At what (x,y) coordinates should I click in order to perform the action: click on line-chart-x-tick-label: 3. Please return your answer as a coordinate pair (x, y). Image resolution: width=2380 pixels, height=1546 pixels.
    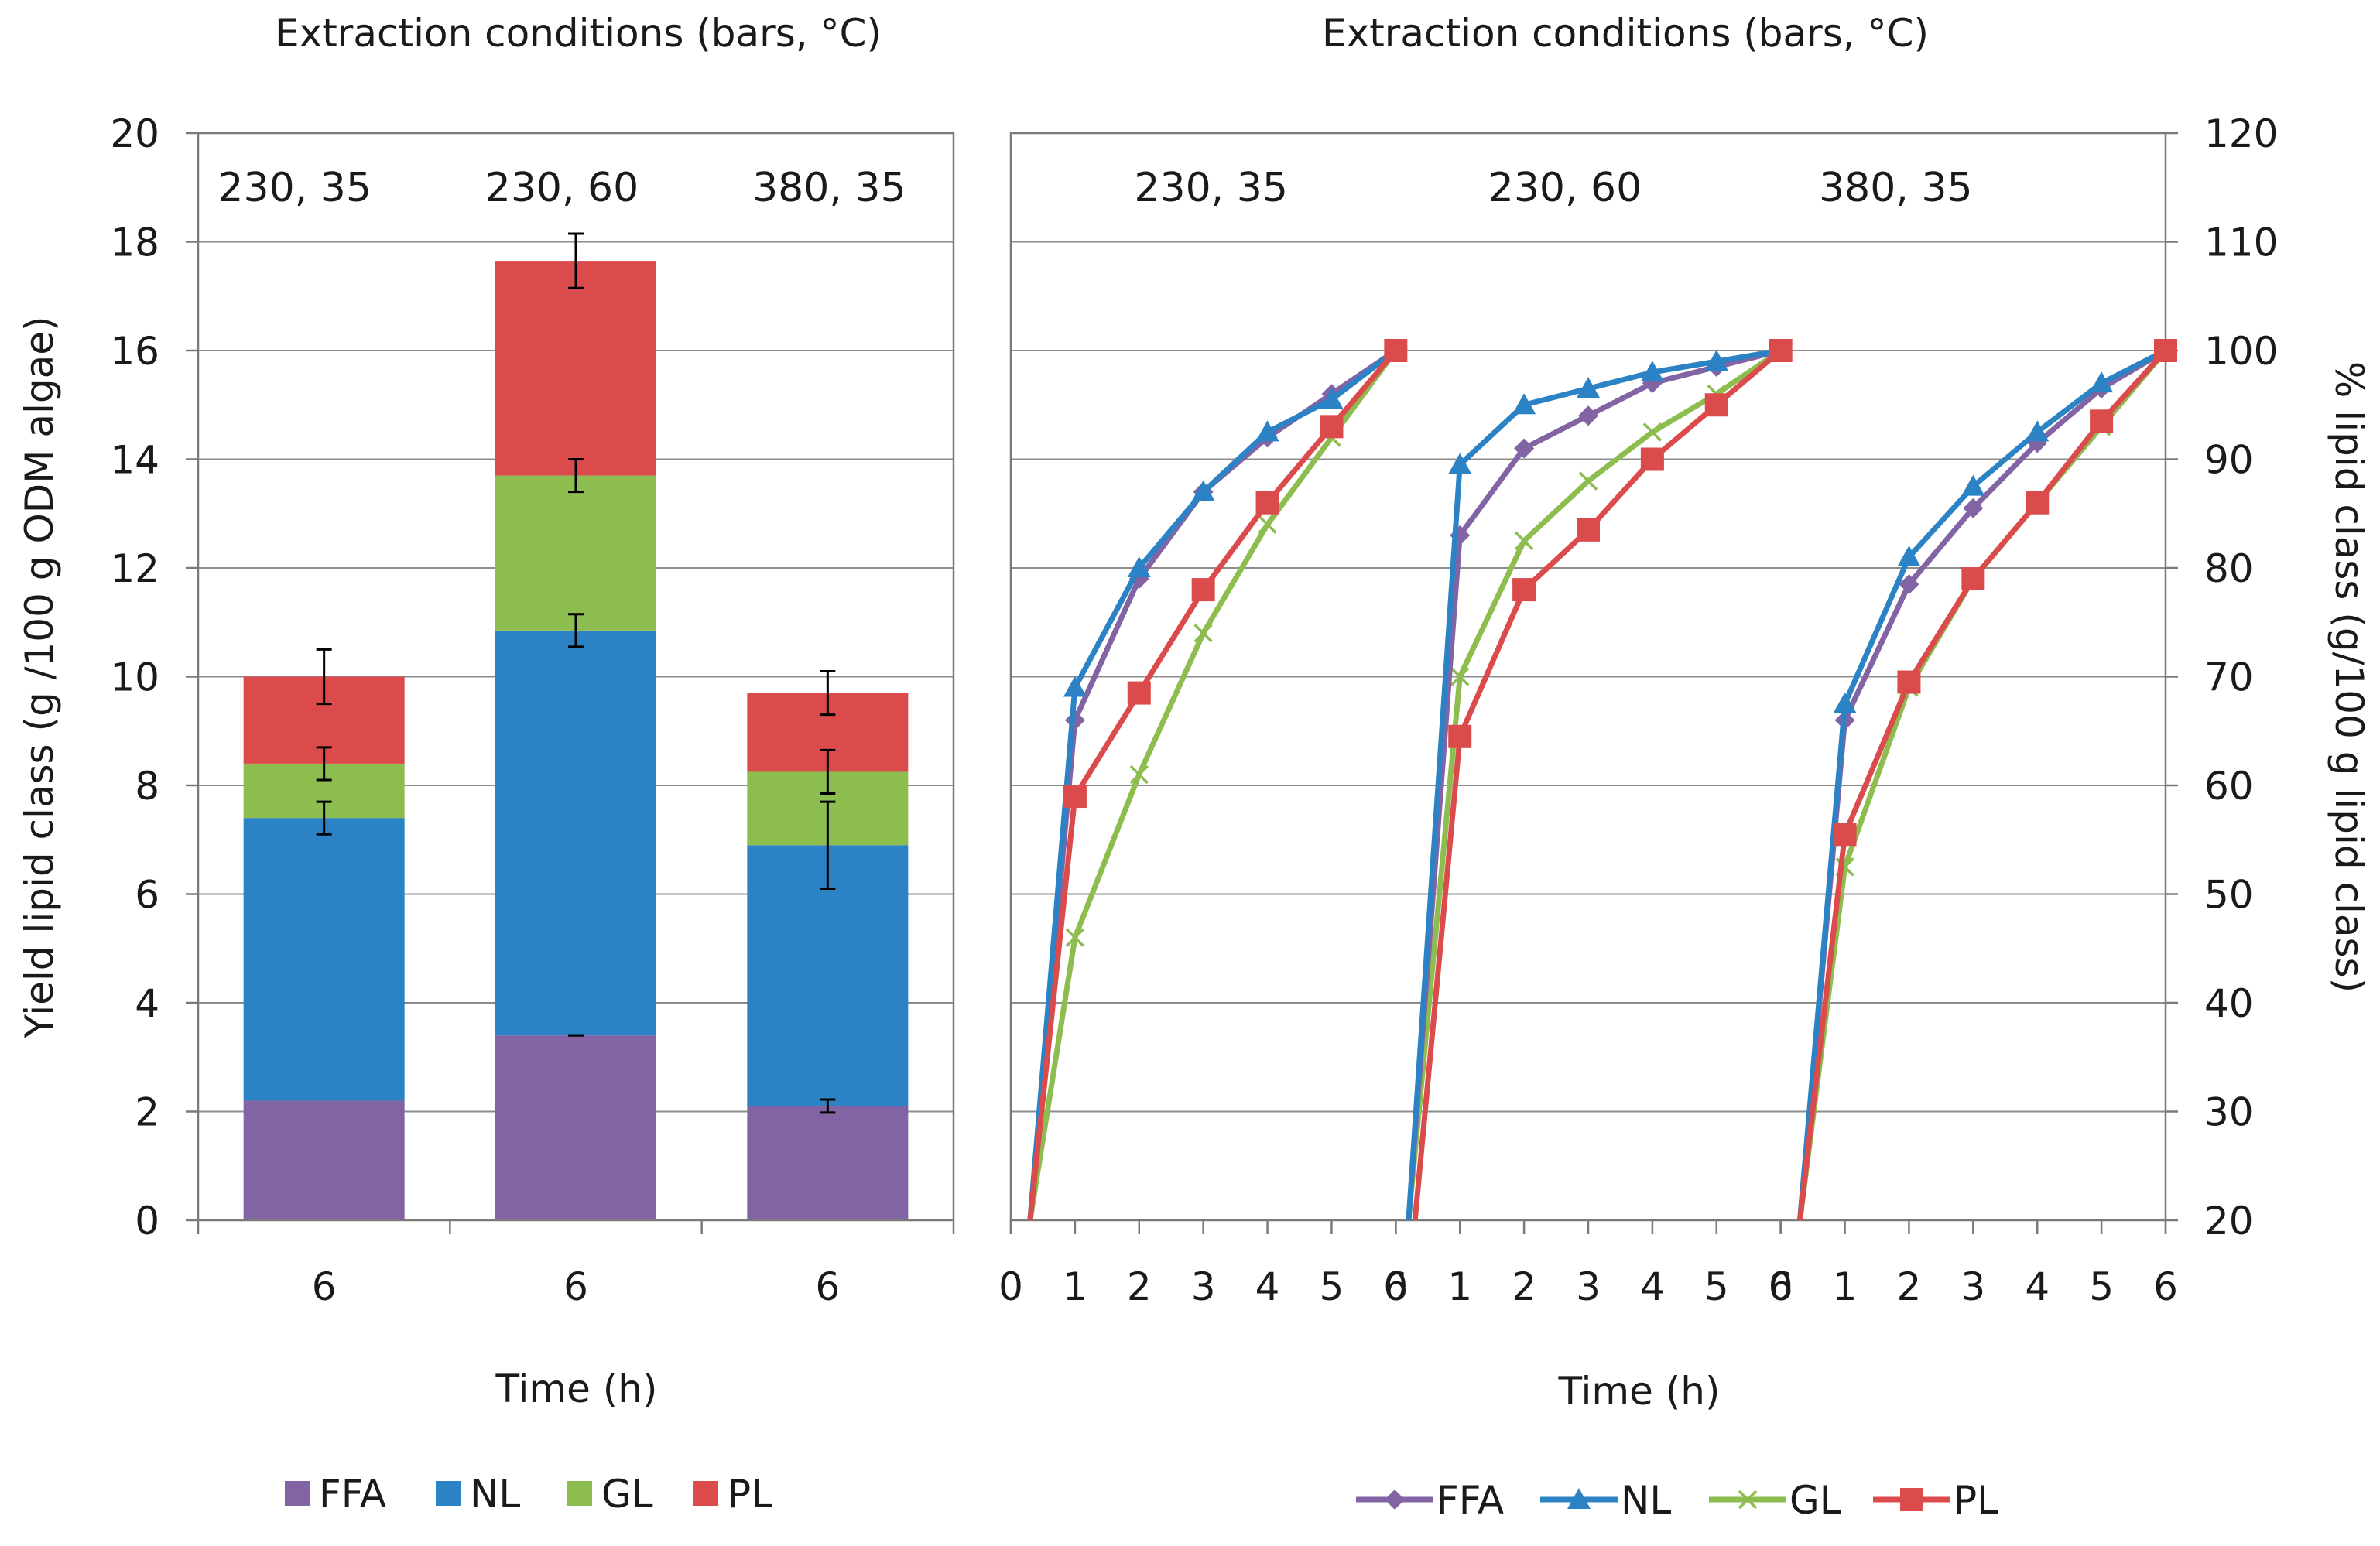
    Looking at the image, I should click on (1203, 1286).